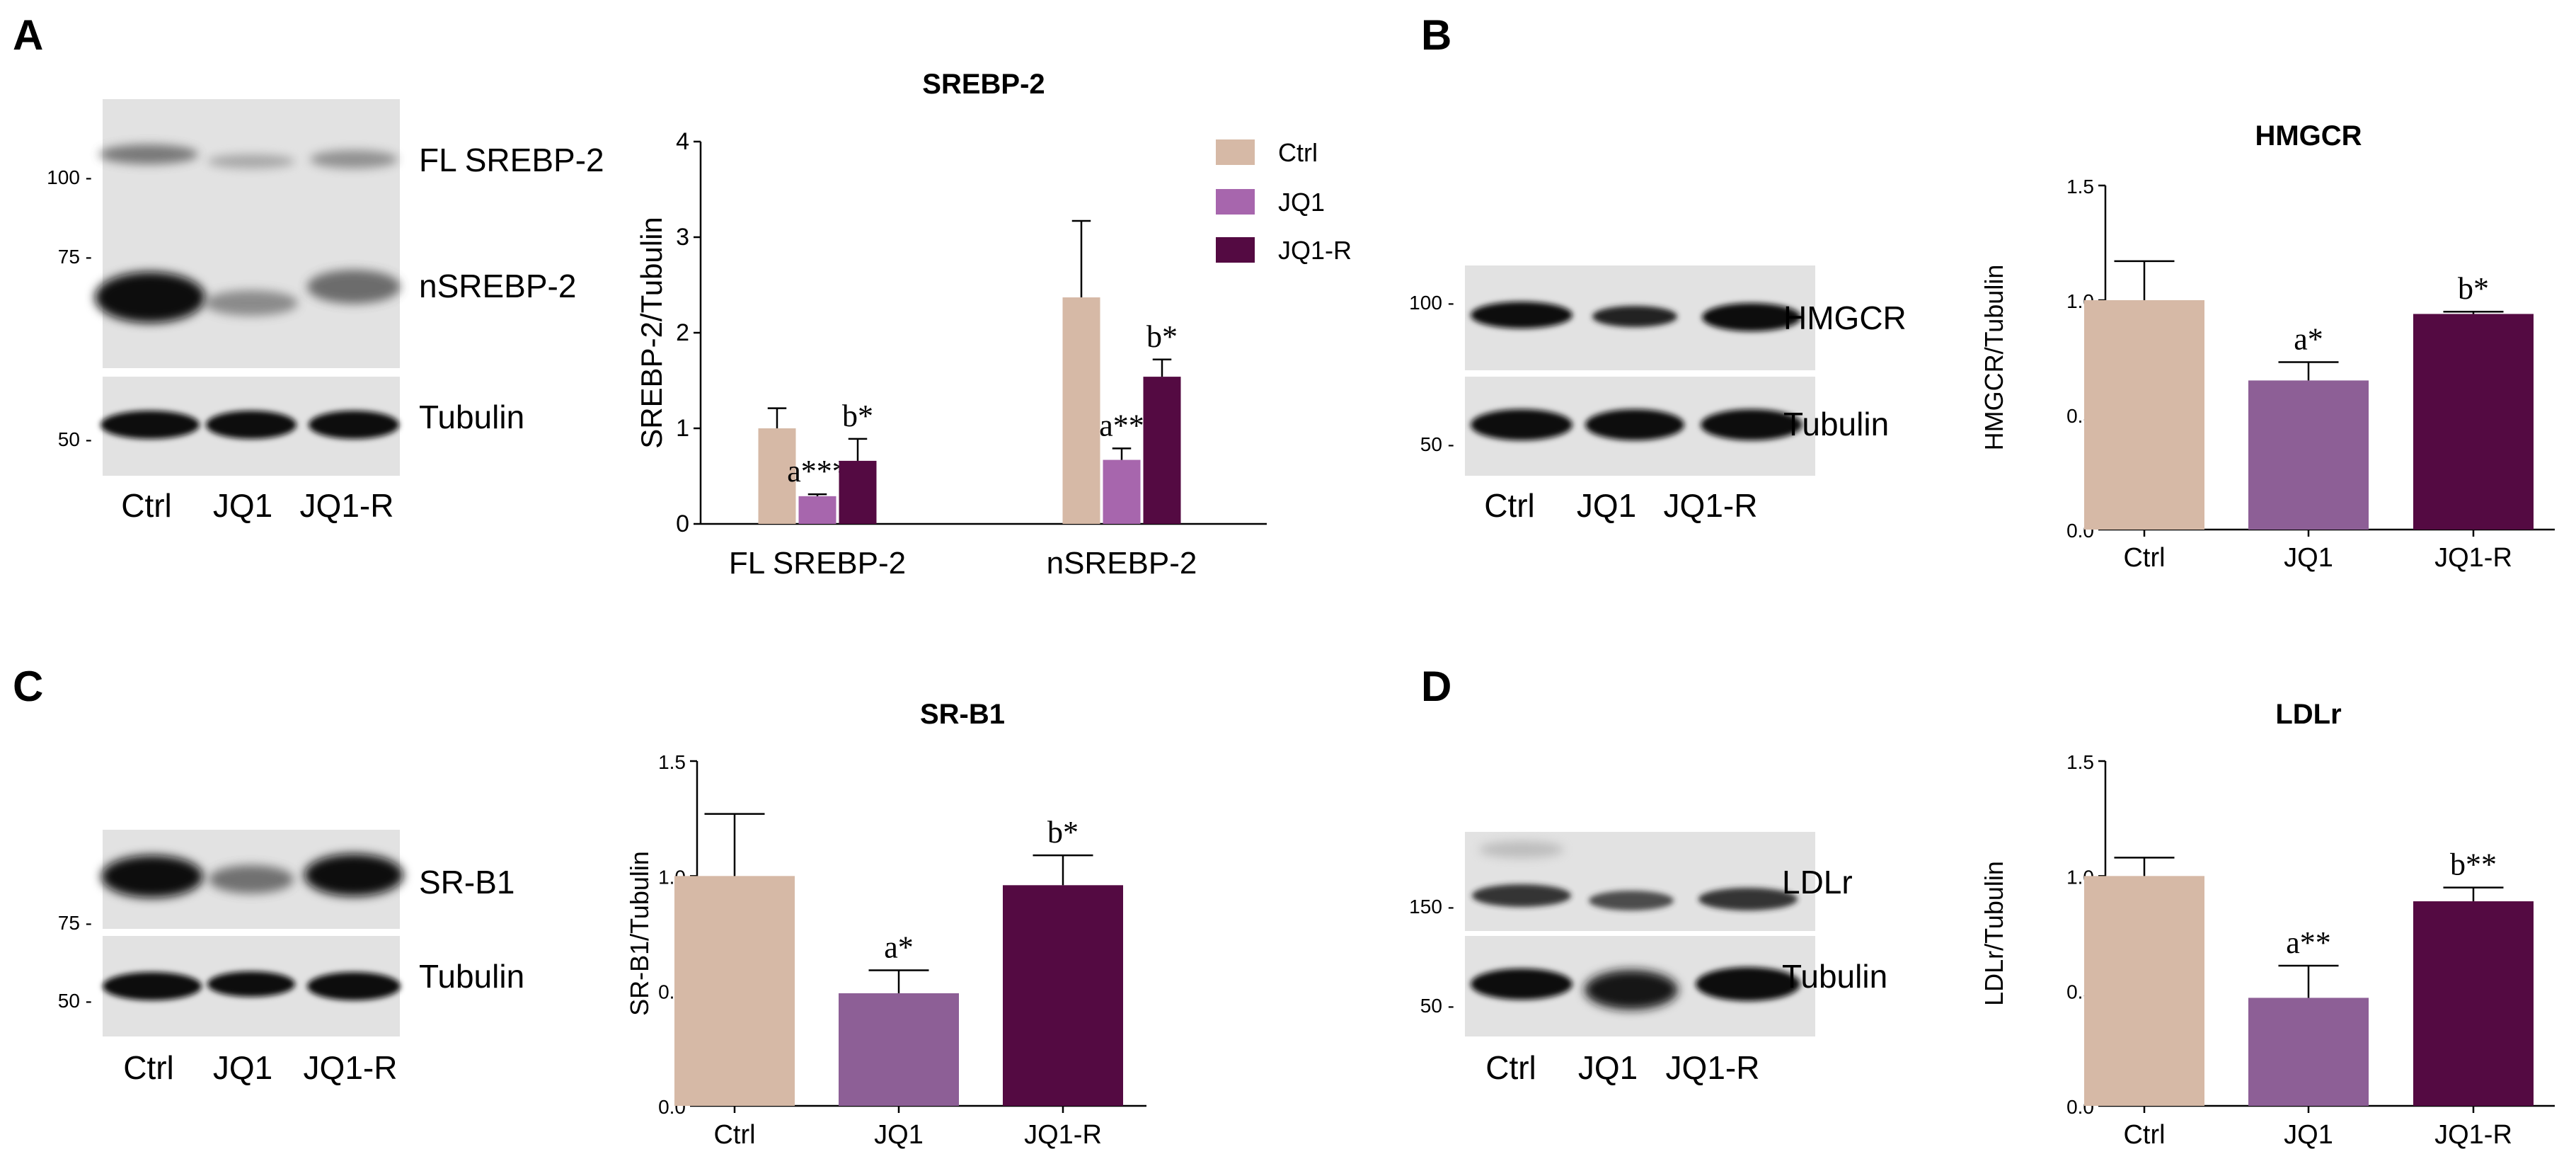 The image size is (2576, 1171). I want to click on band-a-n-jq1r, so click(354, 287).